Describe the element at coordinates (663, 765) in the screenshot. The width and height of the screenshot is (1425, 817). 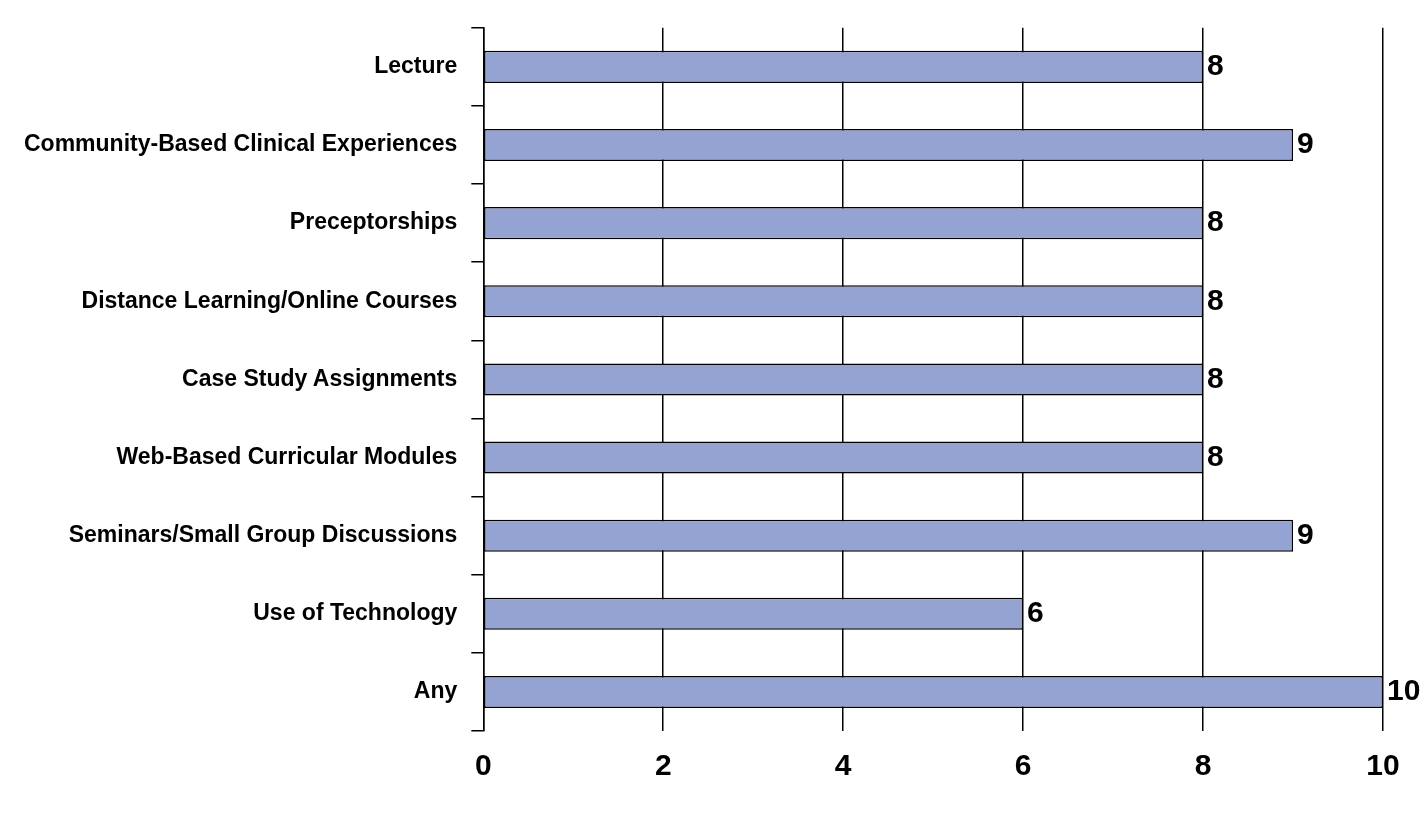
I see `x-tick-label: 2` at that location.